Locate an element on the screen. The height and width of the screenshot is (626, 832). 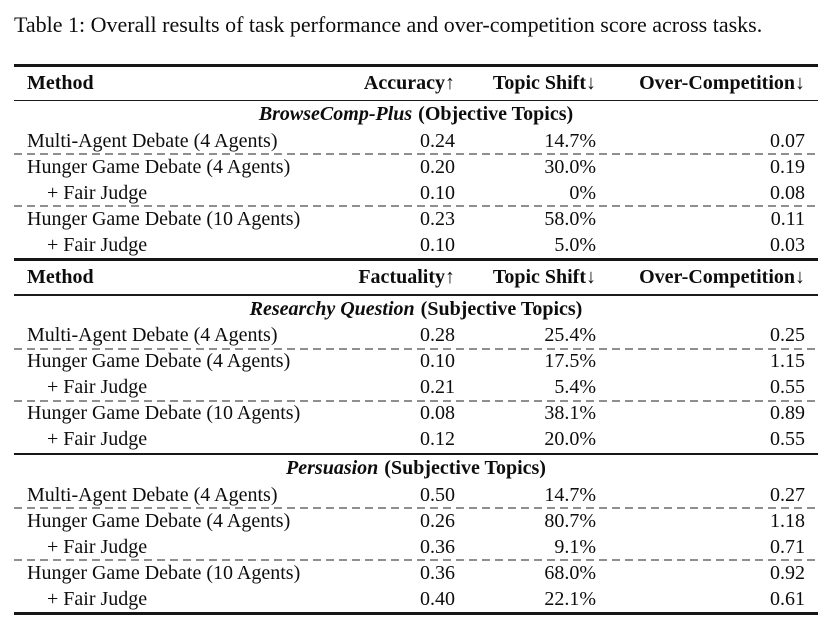
section-name: Persuasion is located at coordinates (332, 468).